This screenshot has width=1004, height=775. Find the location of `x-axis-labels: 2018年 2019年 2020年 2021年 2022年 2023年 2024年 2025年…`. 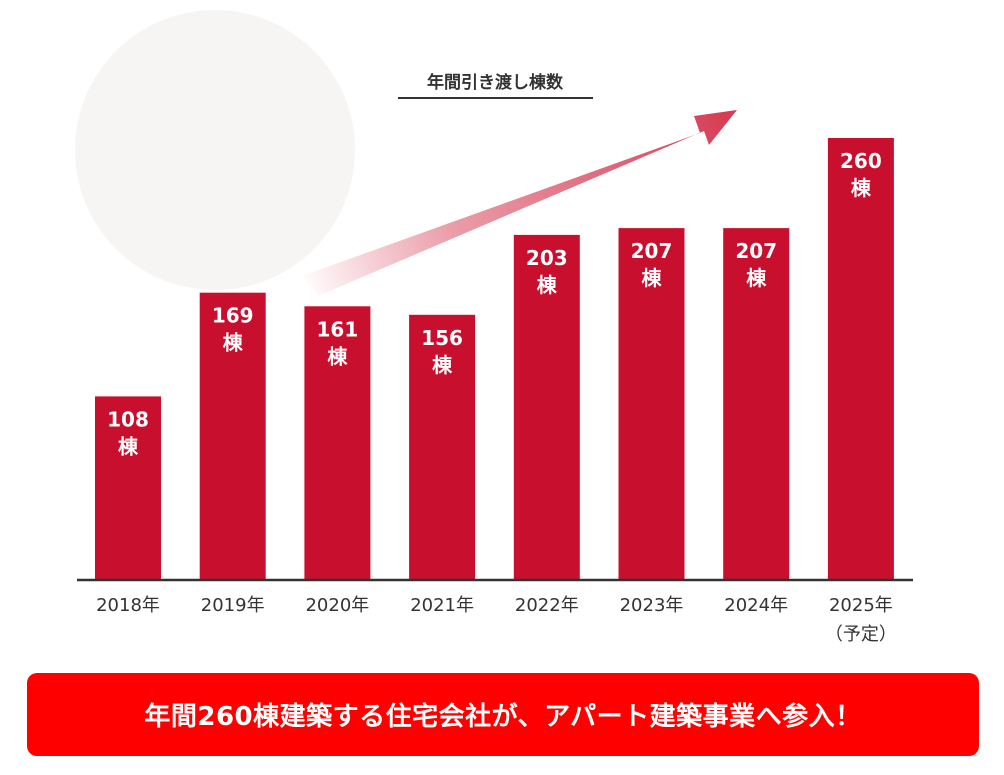

x-axis-labels: 2018年 2019年 2020年 2021年 2022年 2023年 2024年 2025年… is located at coordinates (496, 620).